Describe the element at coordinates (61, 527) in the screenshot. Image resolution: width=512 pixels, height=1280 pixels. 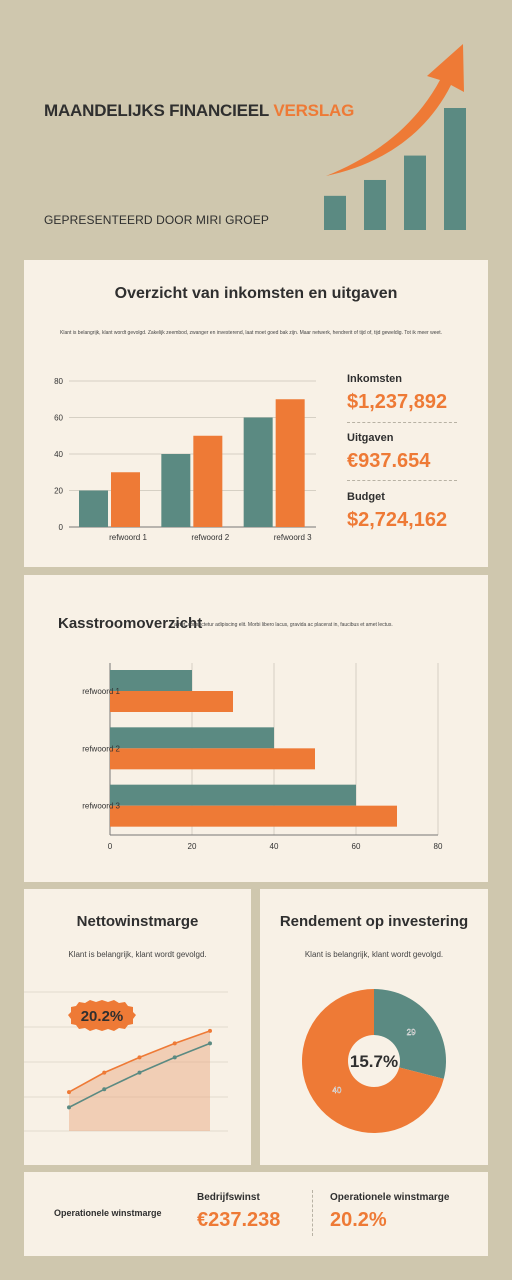
I see `y-tick-label: 0` at that location.